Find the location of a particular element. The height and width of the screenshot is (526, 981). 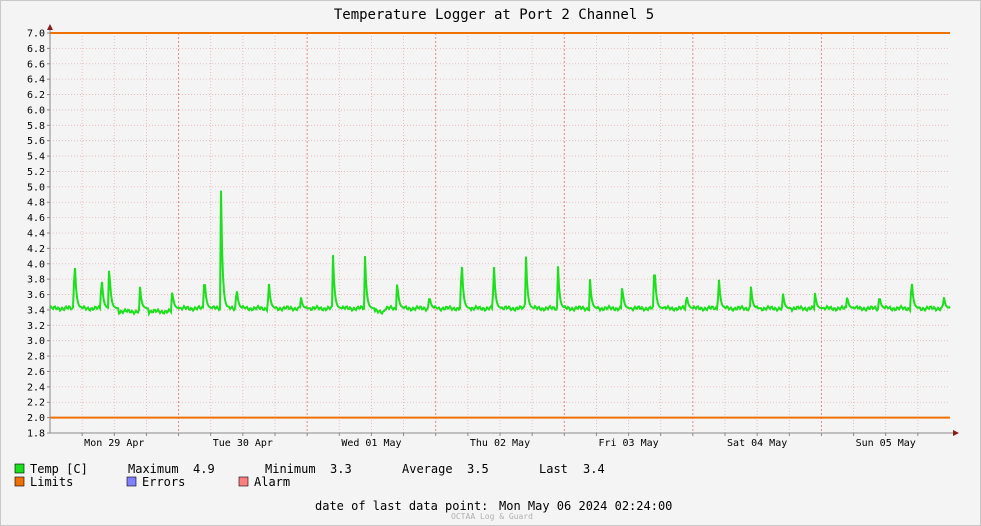

x-day-label: Wed 01 May is located at coordinates (371, 443).